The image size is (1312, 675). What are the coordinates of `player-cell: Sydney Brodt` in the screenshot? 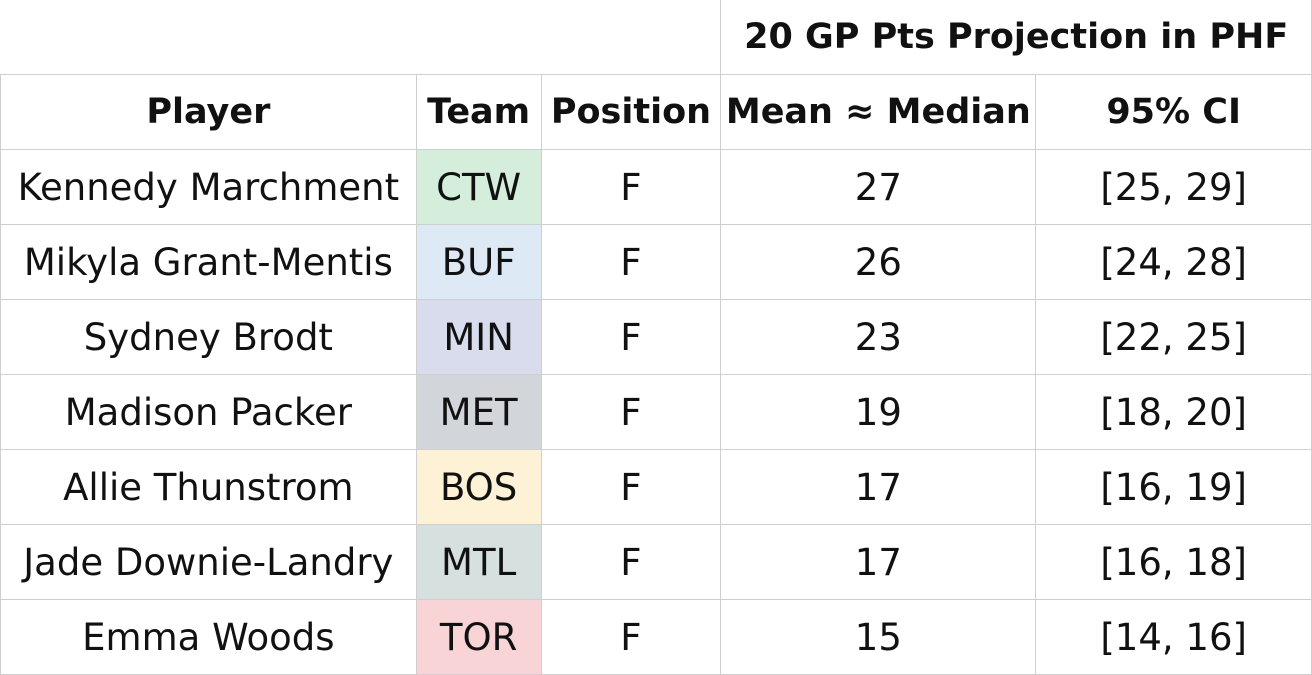 It's located at (208, 337).